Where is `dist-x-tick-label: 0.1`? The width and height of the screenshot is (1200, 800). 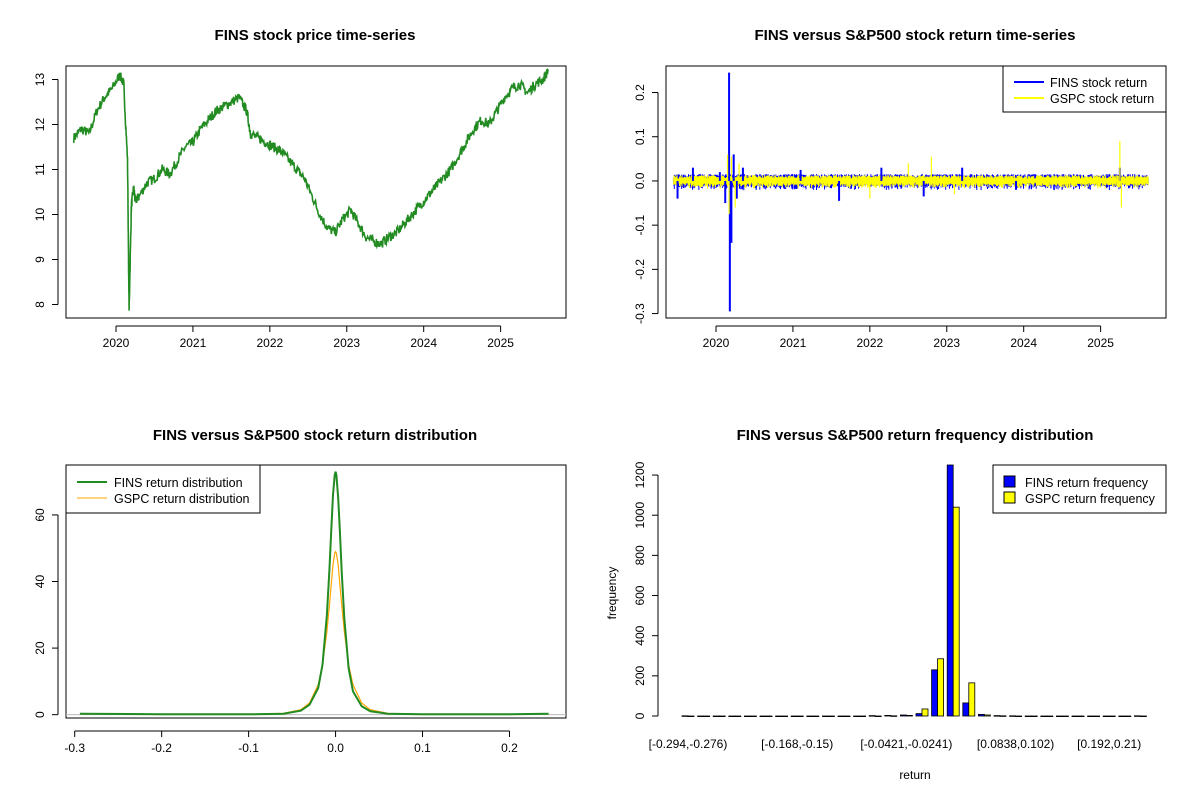 dist-x-tick-label: 0.1 is located at coordinates (422, 748).